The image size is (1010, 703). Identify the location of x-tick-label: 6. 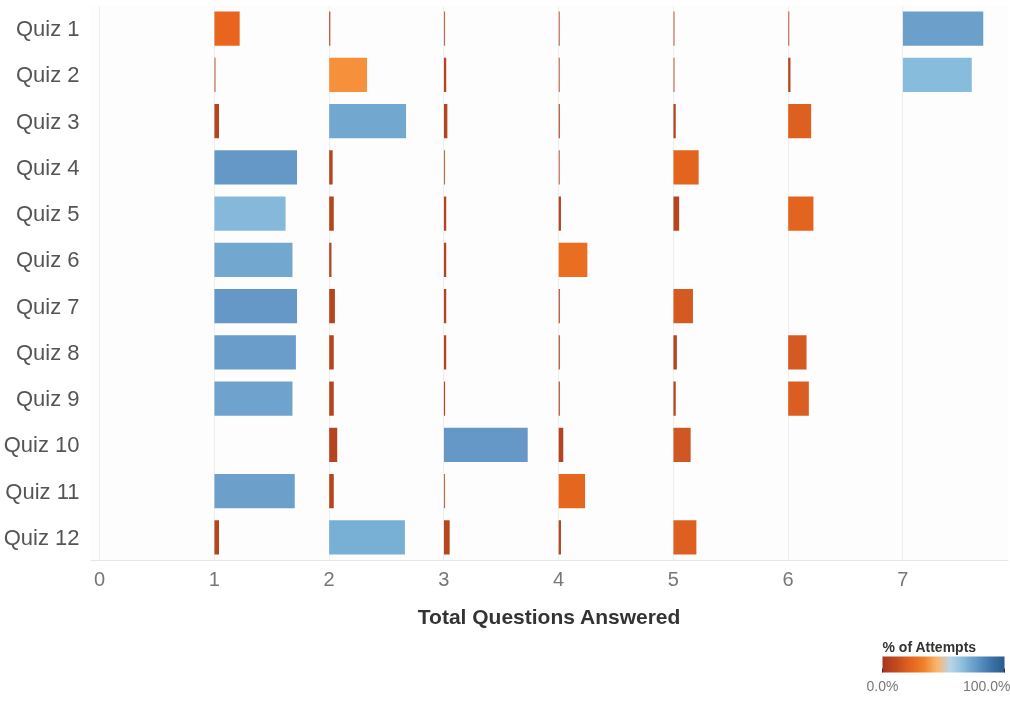
(788, 578).